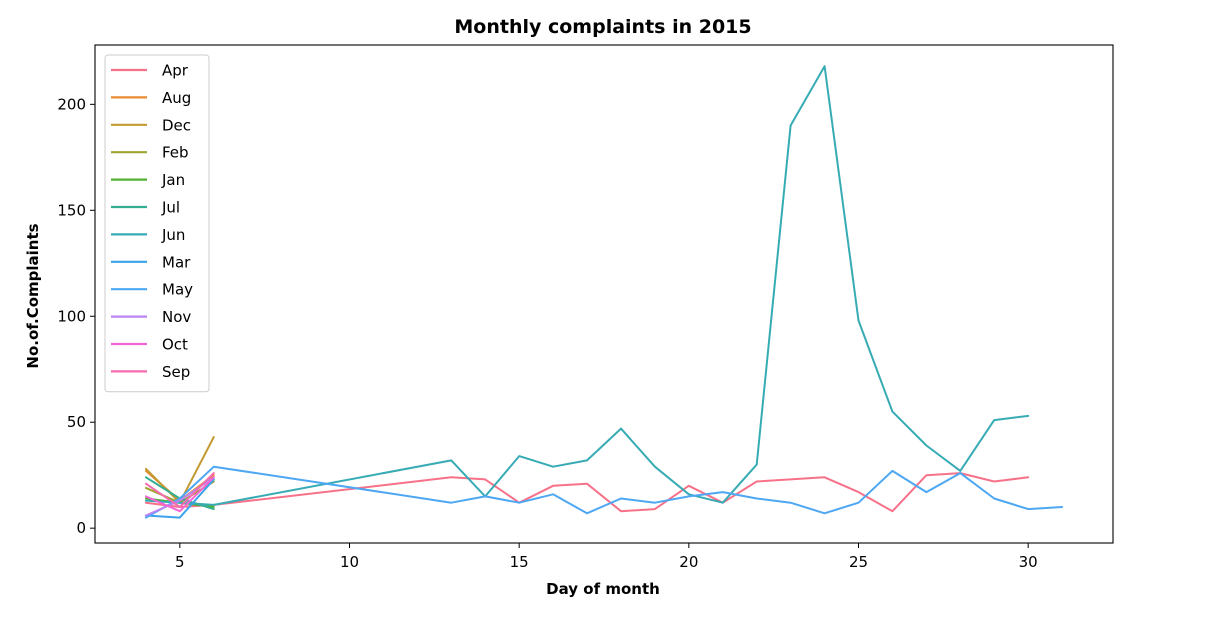 The image size is (1205, 631). What do you see at coordinates (587, 492) in the screenshot?
I see `series-line-apr` at bounding box center [587, 492].